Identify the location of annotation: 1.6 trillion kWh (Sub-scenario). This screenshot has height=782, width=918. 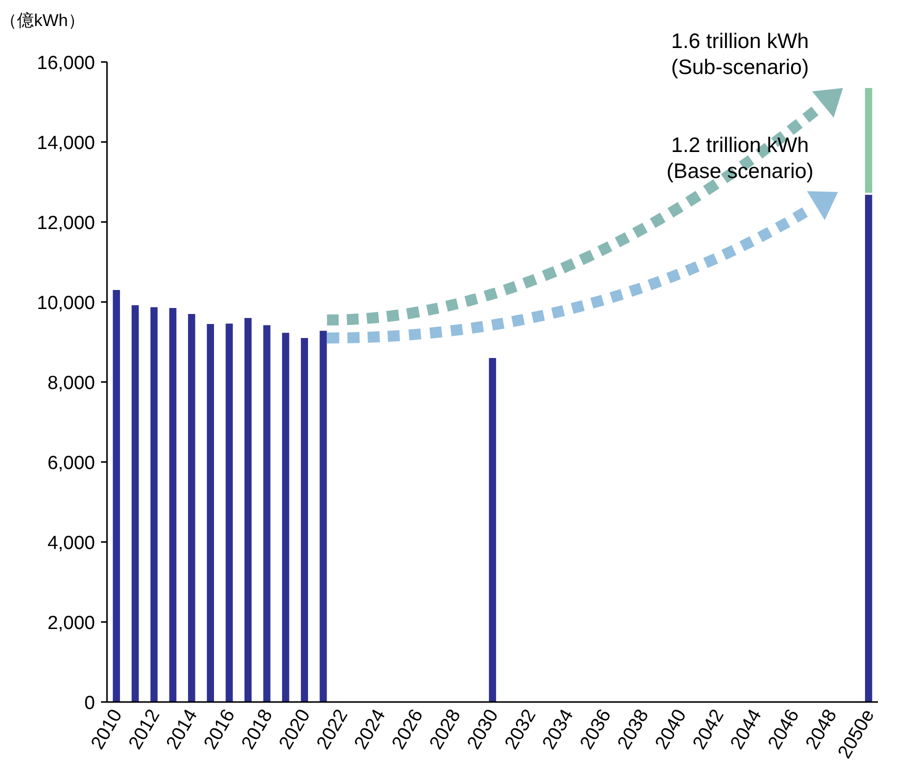
(740, 54).